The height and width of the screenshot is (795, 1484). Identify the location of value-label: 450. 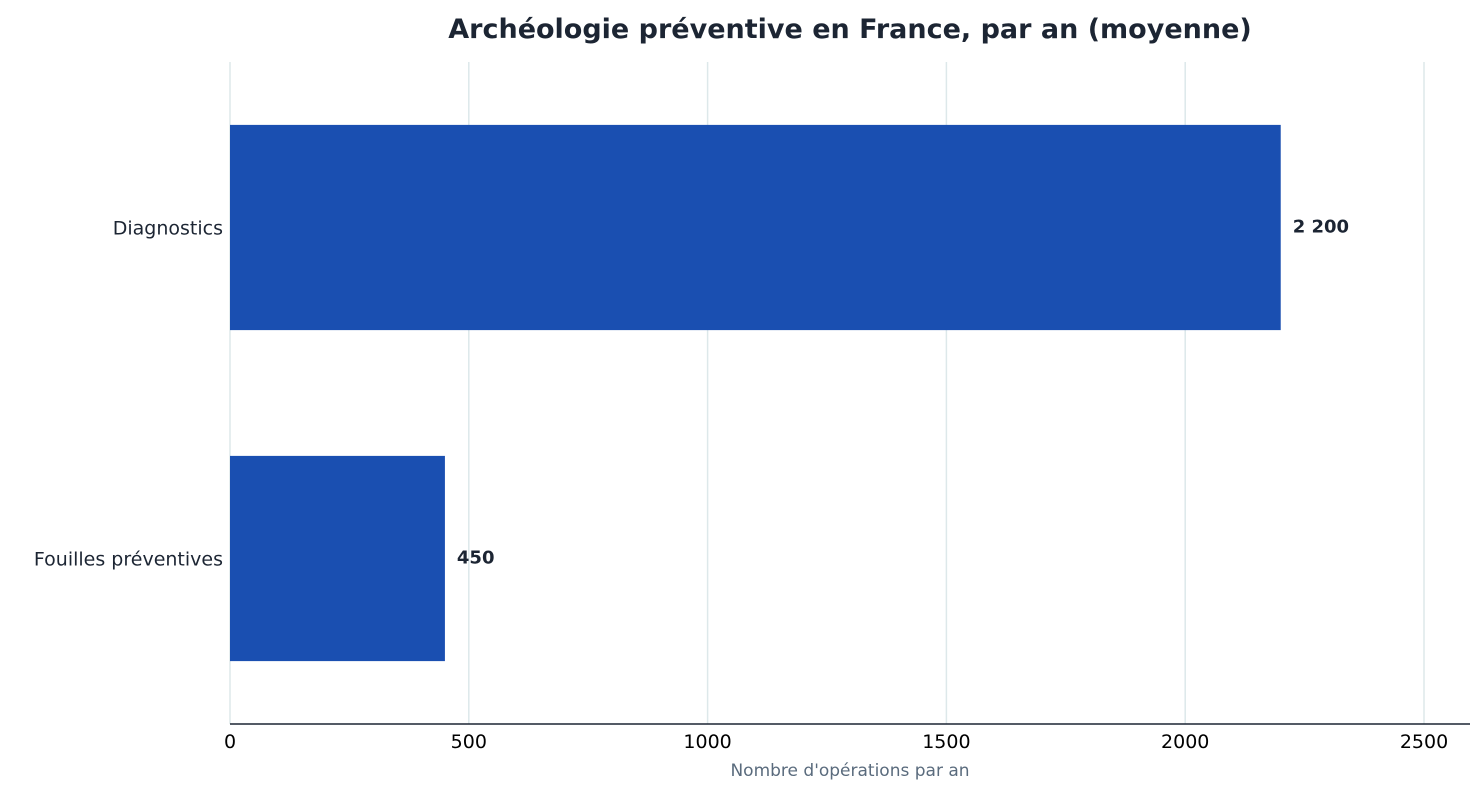
(476, 558).